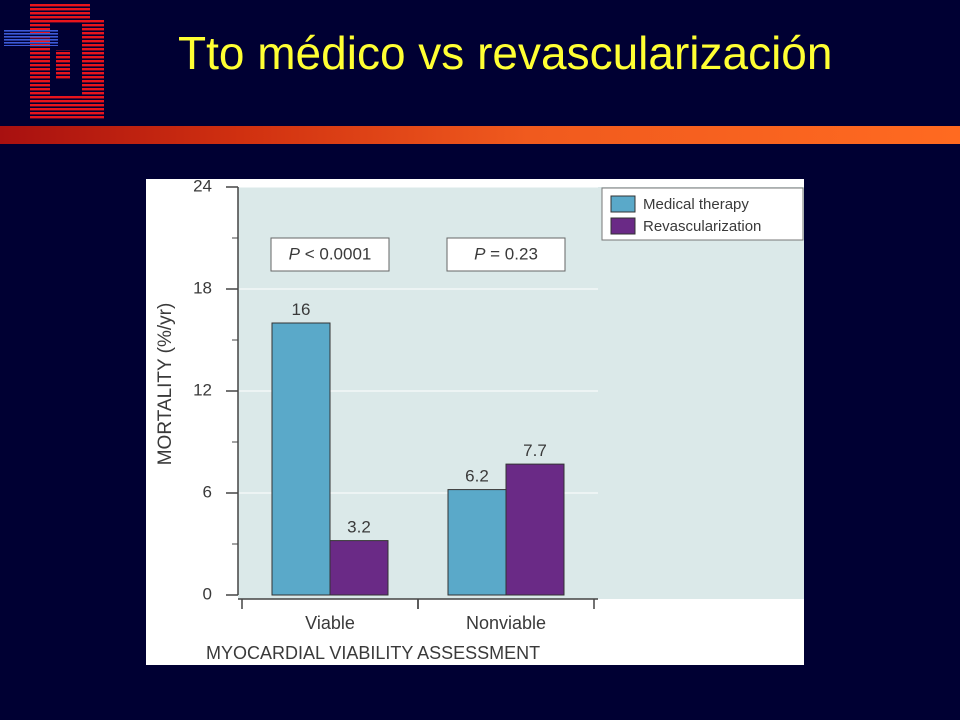 The image size is (960, 720). I want to click on y-tick-label: 24, so click(202, 187).